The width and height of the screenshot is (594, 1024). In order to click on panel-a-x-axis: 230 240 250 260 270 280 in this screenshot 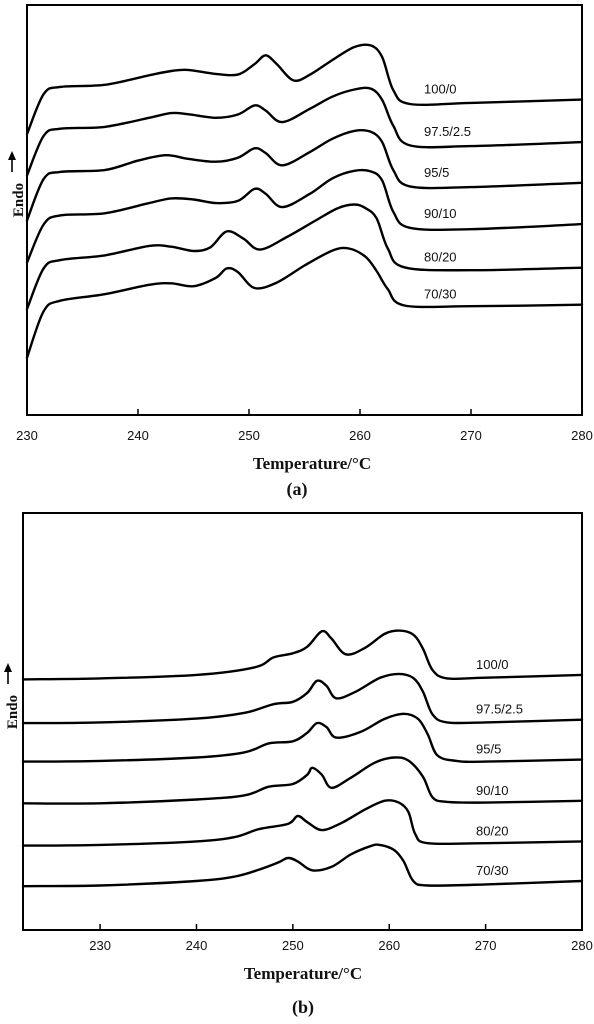, I will do `click(304, 426)`.